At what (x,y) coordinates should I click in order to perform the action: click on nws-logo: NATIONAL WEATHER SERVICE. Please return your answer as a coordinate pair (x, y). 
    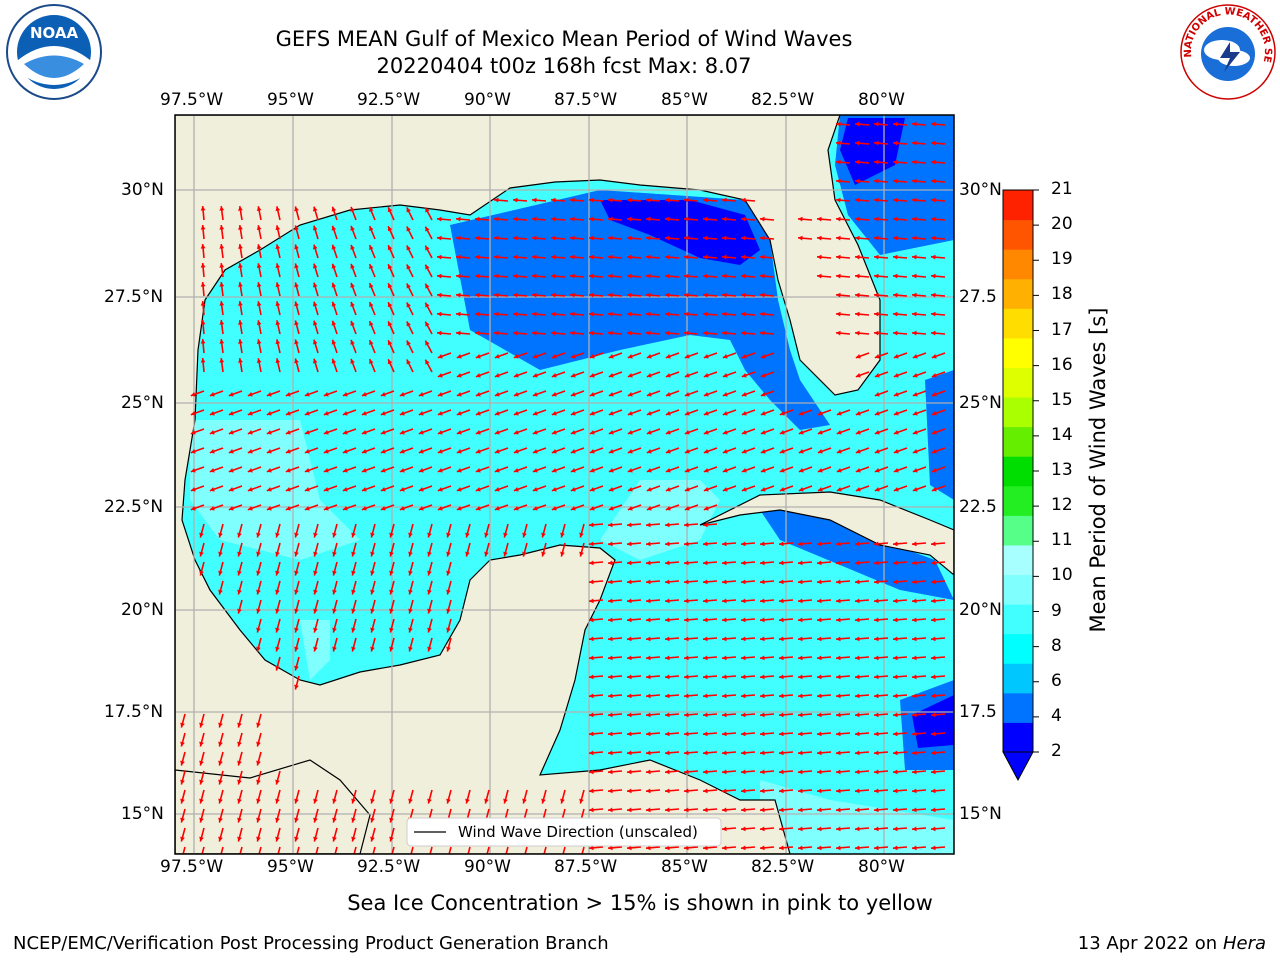
    Looking at the image, I should click on (1227, 51).